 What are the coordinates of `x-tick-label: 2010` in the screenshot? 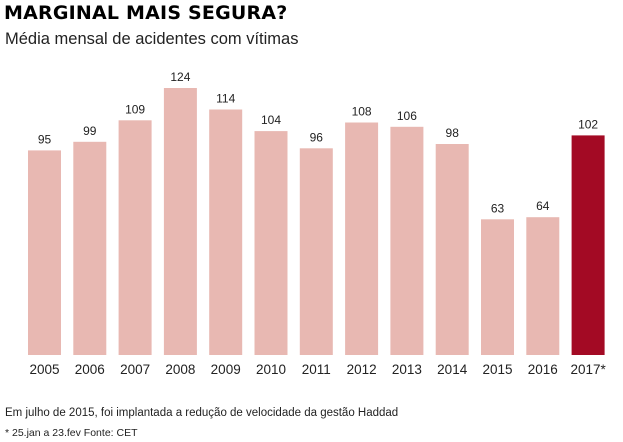 It's located at (271, 369).